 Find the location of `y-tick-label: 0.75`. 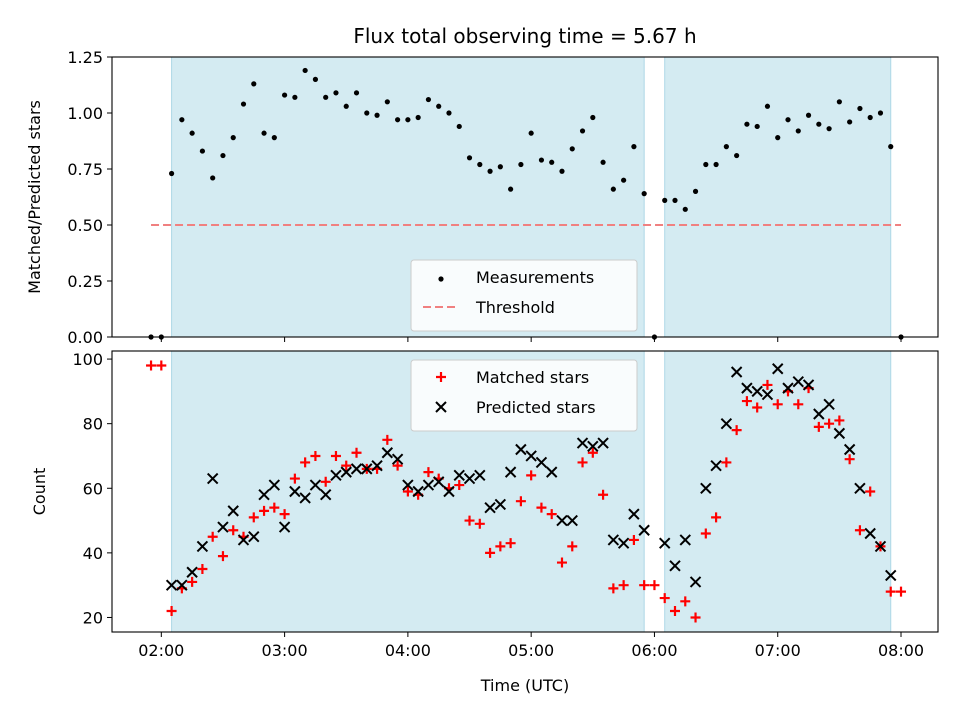

y-tick-label: 0.75 is located at coordinates (85, 169).